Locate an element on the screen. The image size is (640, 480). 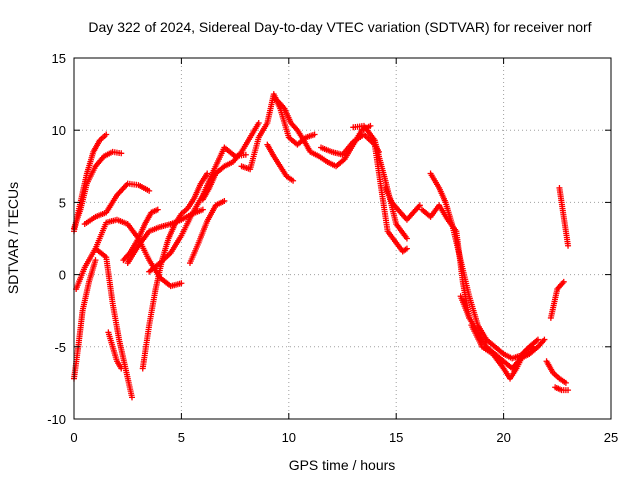
series-arc2 is located at coordinates (98, 190).